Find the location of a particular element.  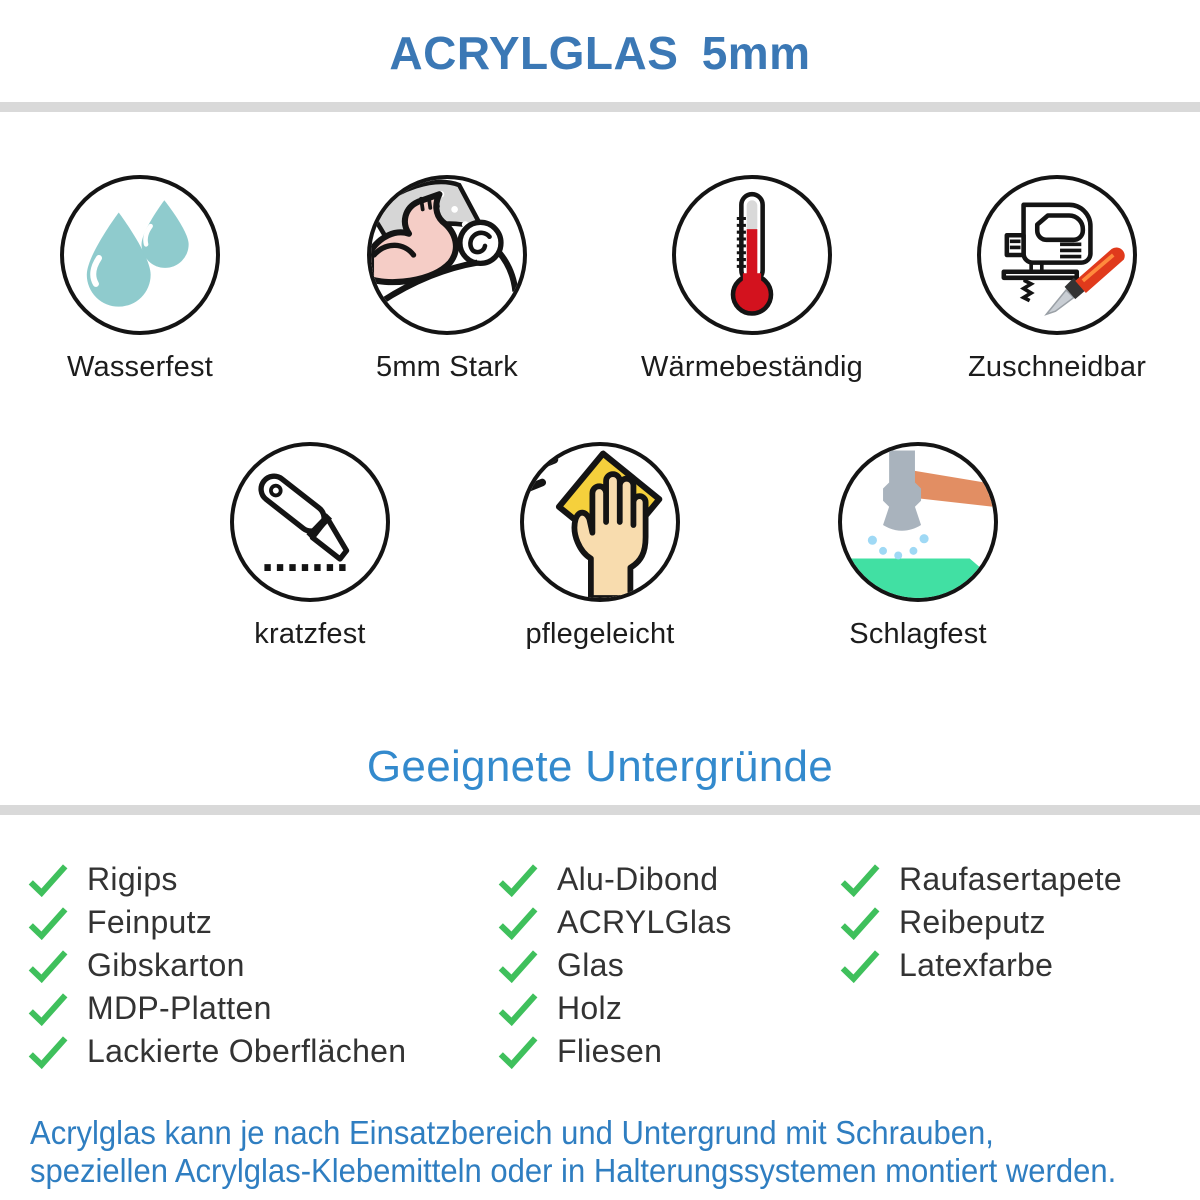

wiping-hand-icon is located at coordinates (600, 522).